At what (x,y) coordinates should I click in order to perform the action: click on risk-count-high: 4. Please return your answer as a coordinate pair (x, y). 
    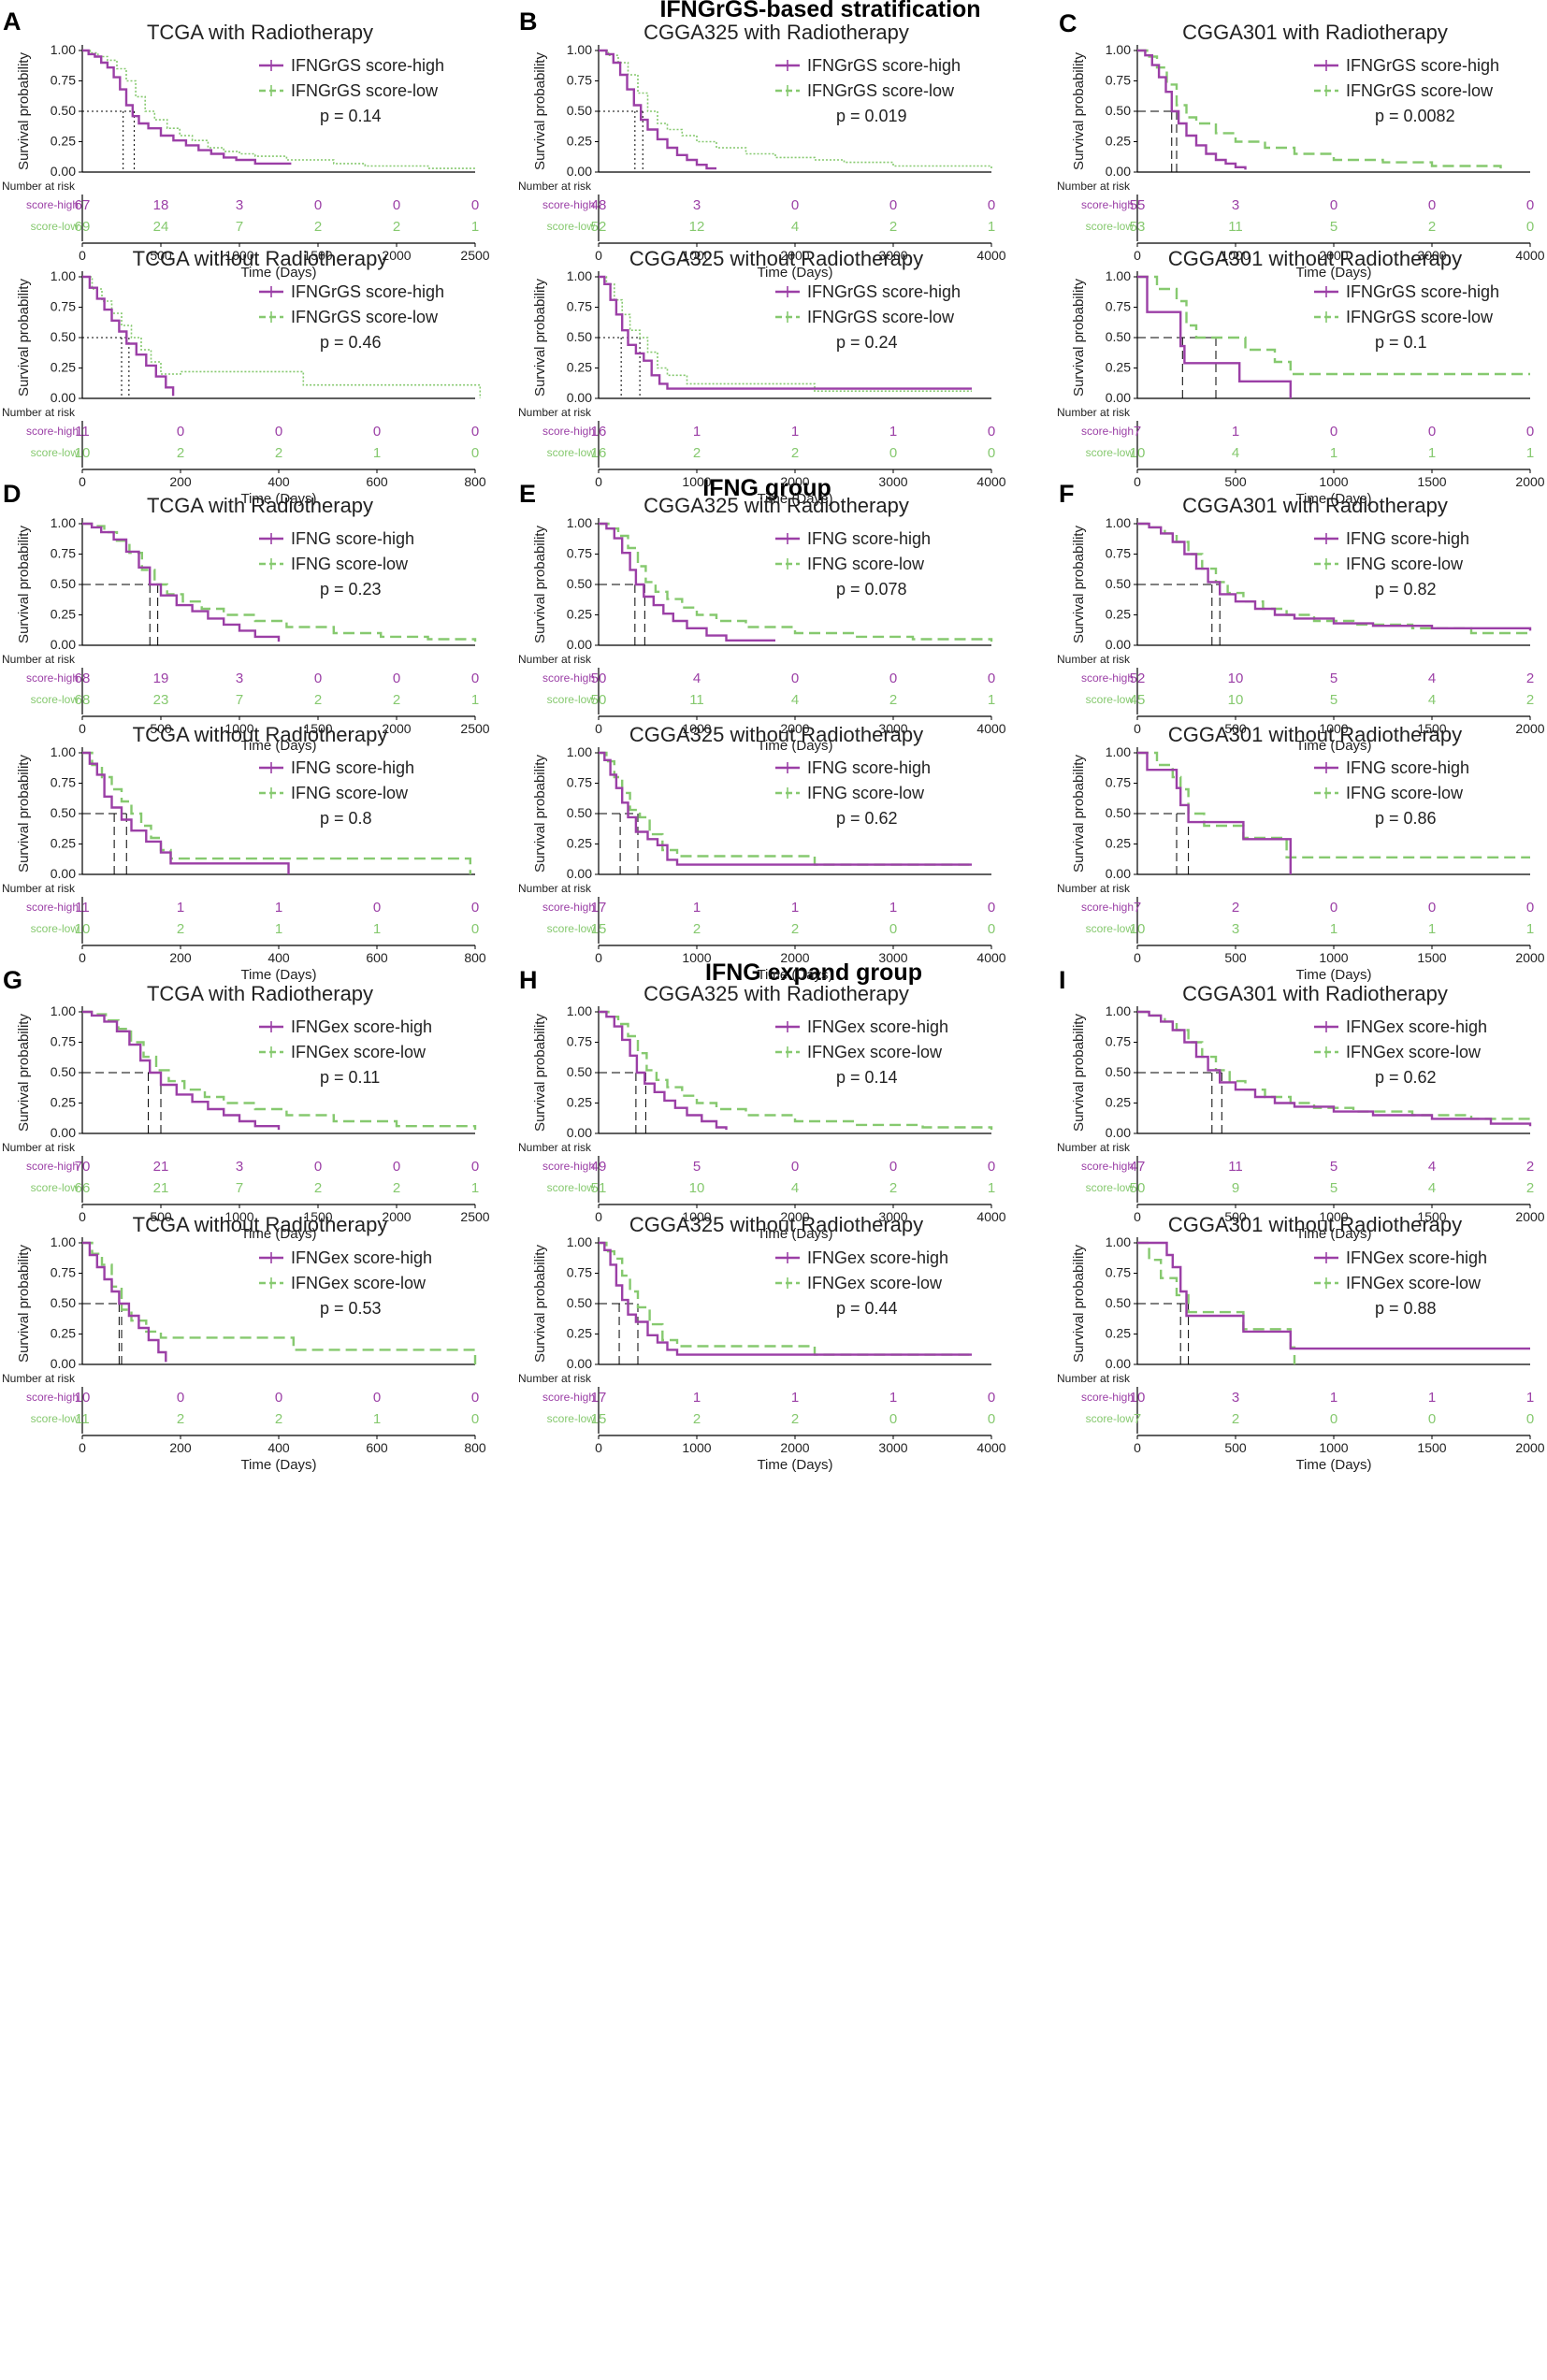
    Looking at the image, I should click on (697, 678).